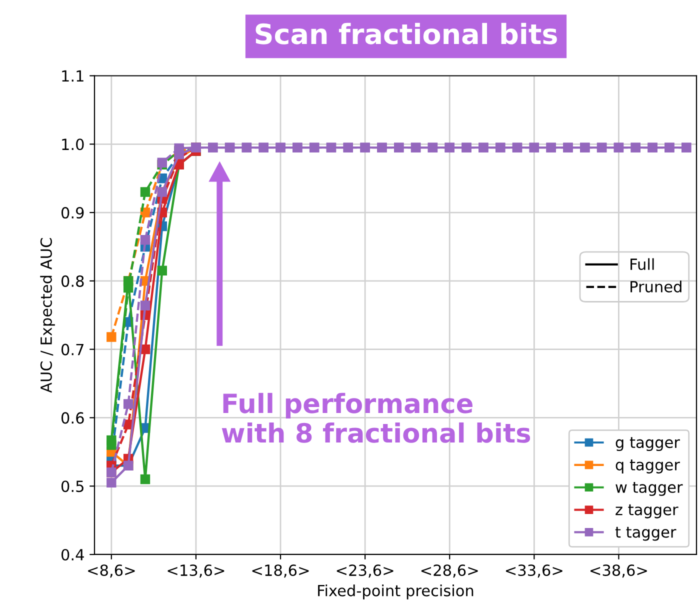  Describe the element at coordinates (534, 571) in the screenshot. I see `x-tick-label: <33,6>` at that location.